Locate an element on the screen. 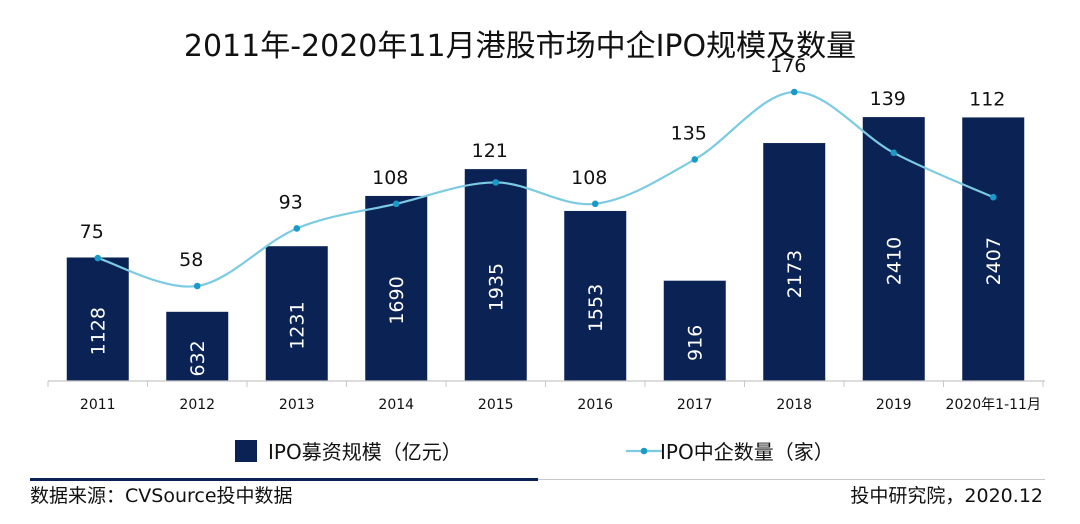  x-tick-label: 2014 is located at coordinates (396, 405).